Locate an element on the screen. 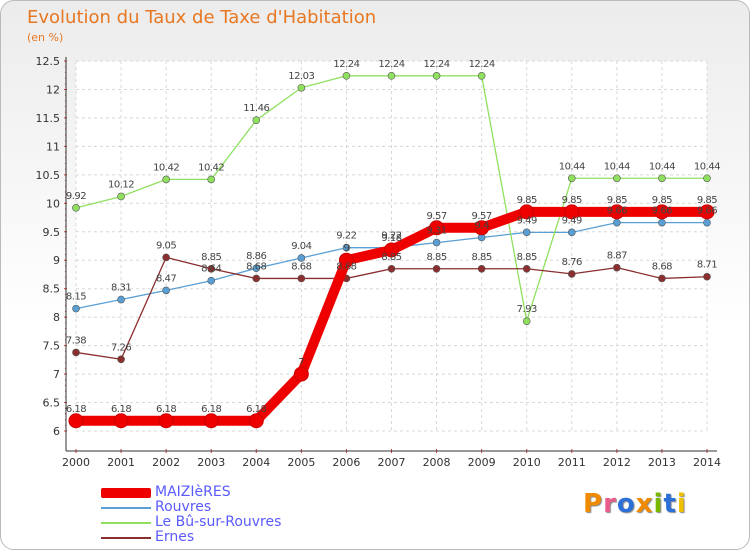  data-label-rouvres: 9.04 is located at coordinates (301, 246).